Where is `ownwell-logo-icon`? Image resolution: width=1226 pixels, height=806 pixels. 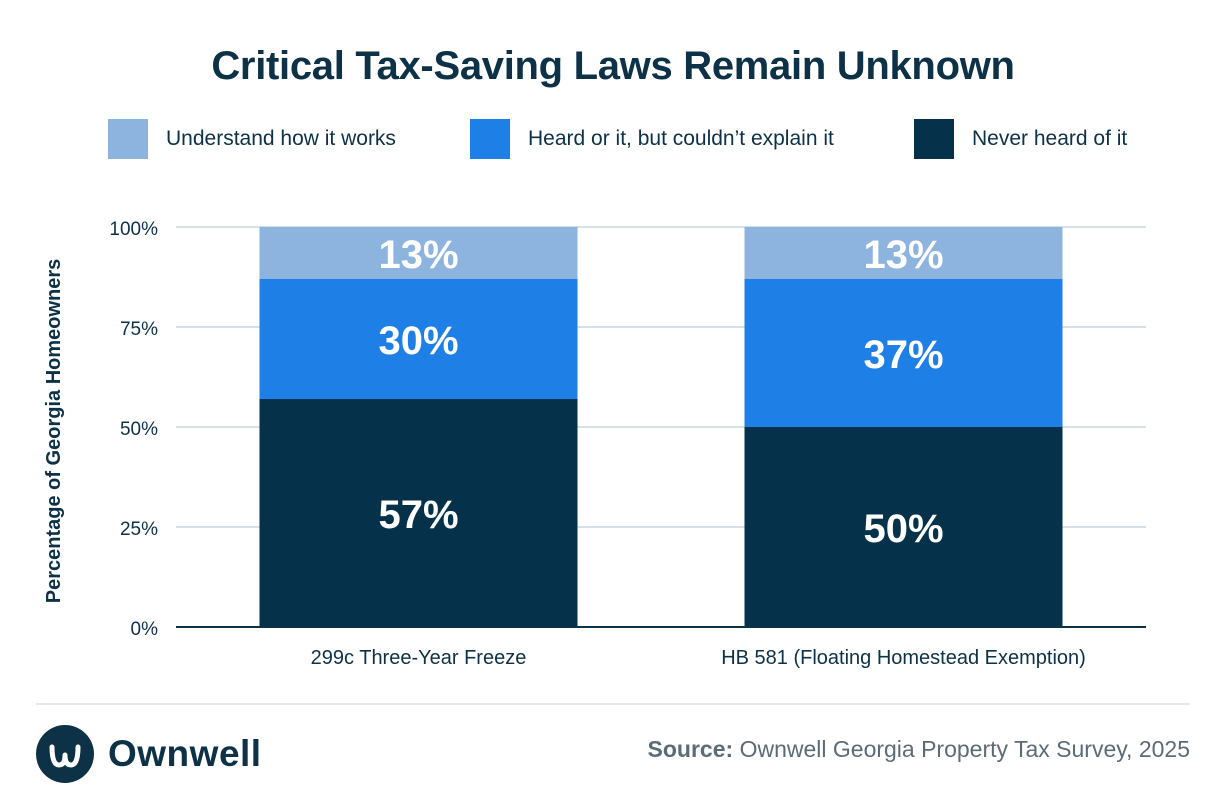
ownwell-logo-icon is located at coordinates (65, 754).